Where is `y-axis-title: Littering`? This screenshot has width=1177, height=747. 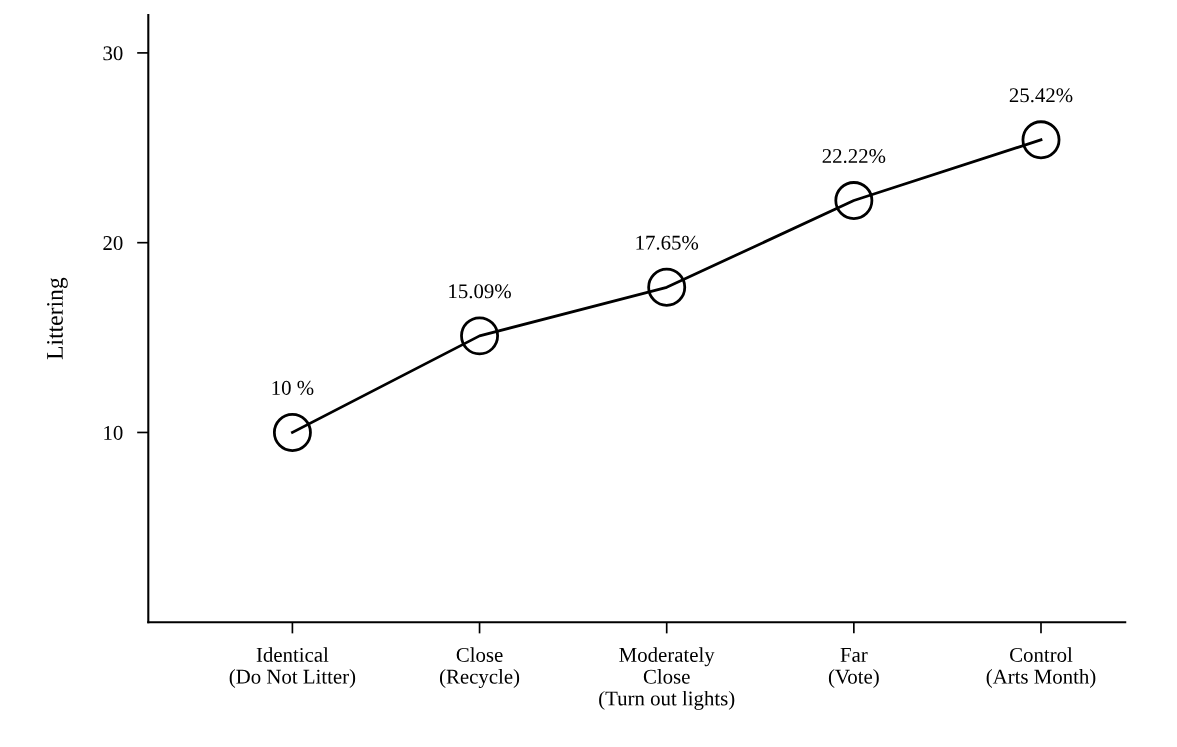
y-axis-title: Littering is located at coordinates (57, 318).